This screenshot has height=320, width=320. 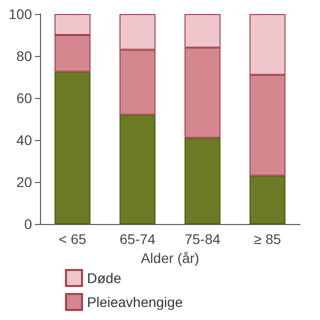 What do you see at coordinates (20, 14) in the screenshot?
I see `y-tick-label: 100` at bounding box center [20, 14].